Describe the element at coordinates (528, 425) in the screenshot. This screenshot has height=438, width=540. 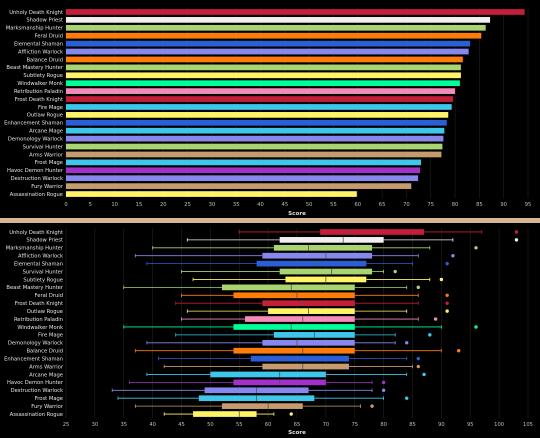
I see `x-tick-label: 105` at that location.